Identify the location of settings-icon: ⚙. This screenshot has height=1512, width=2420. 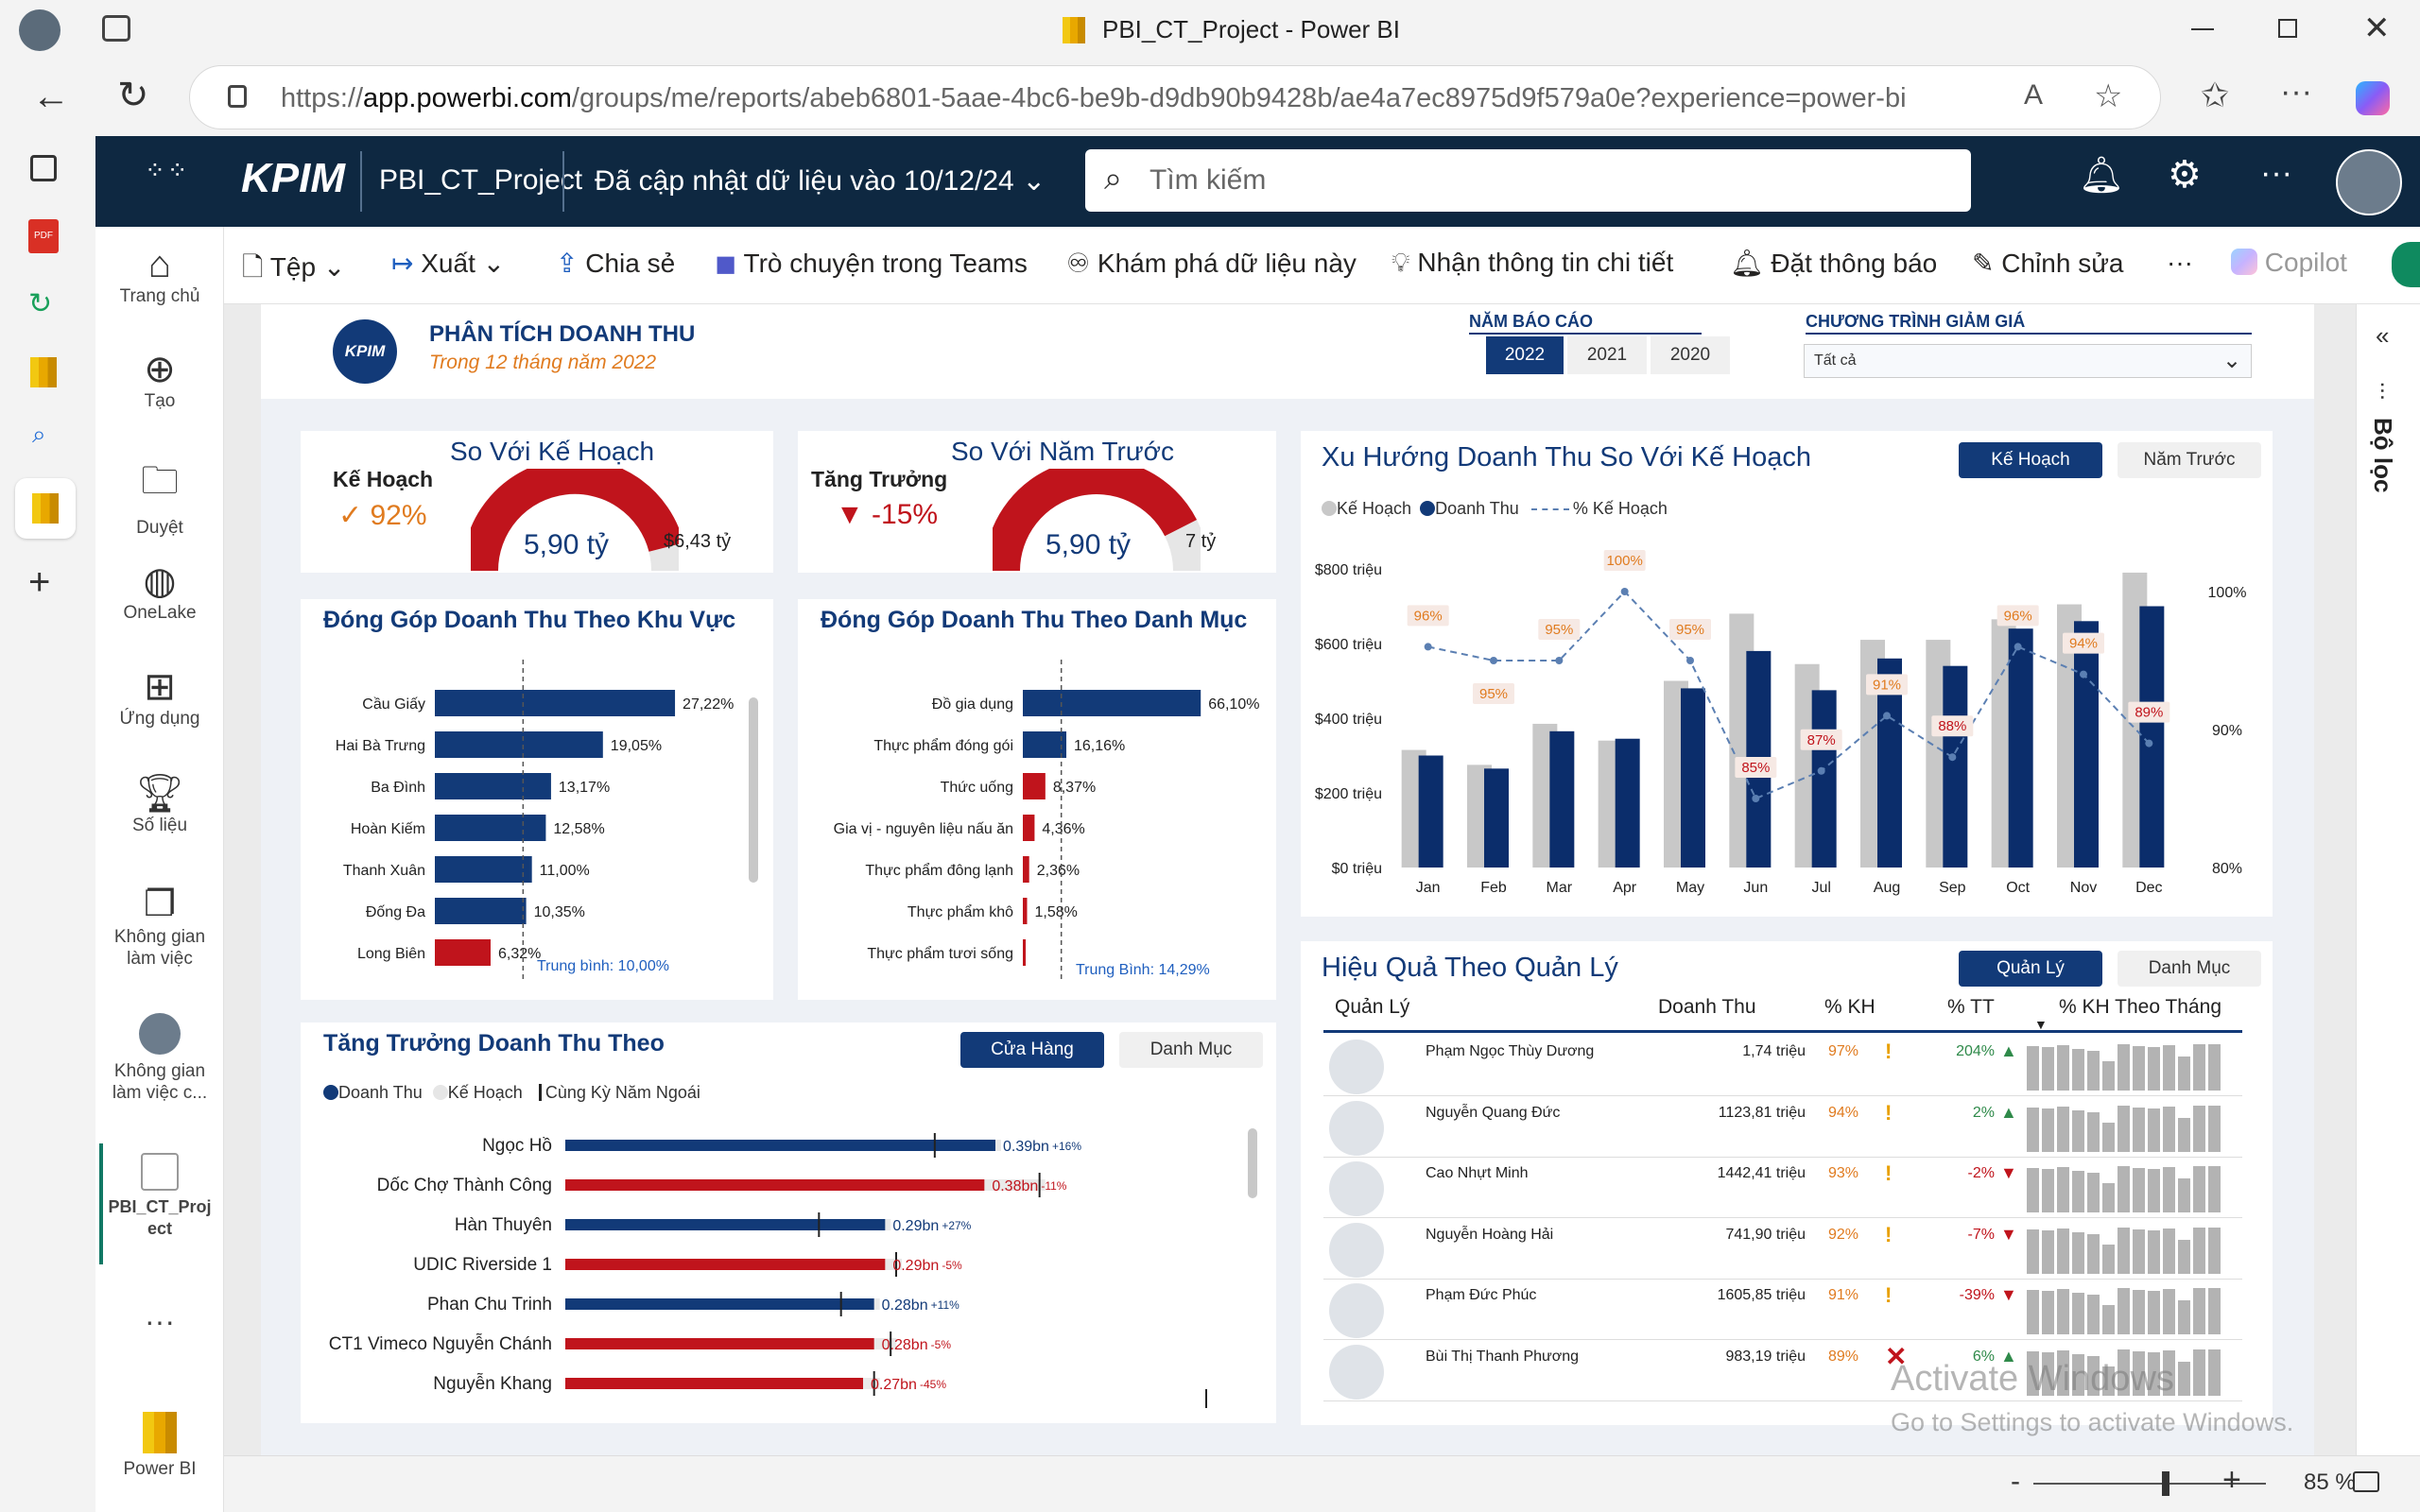
(2185, 175).